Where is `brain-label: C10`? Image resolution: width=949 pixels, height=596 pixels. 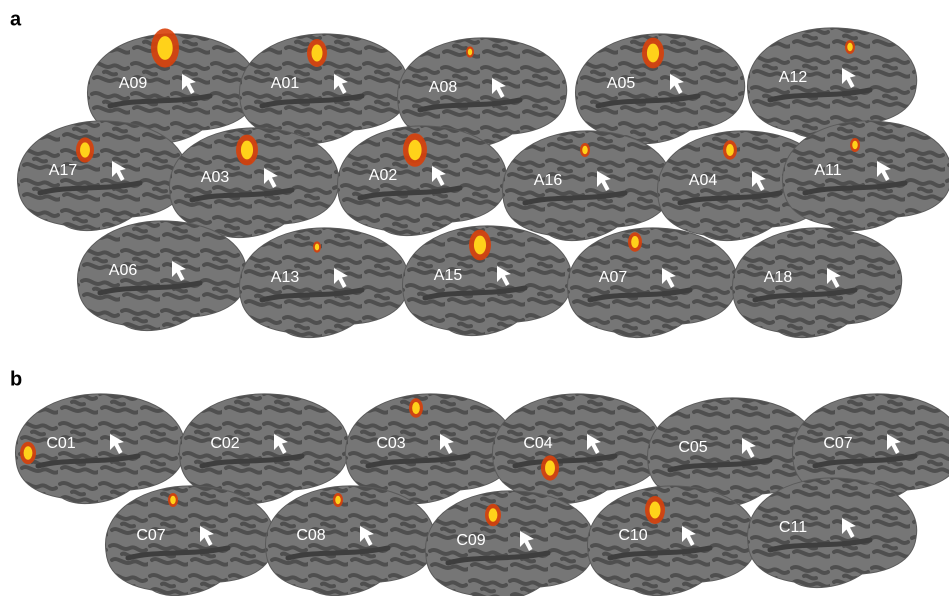
brain-label: C10 is located at coordinates (632, 535).